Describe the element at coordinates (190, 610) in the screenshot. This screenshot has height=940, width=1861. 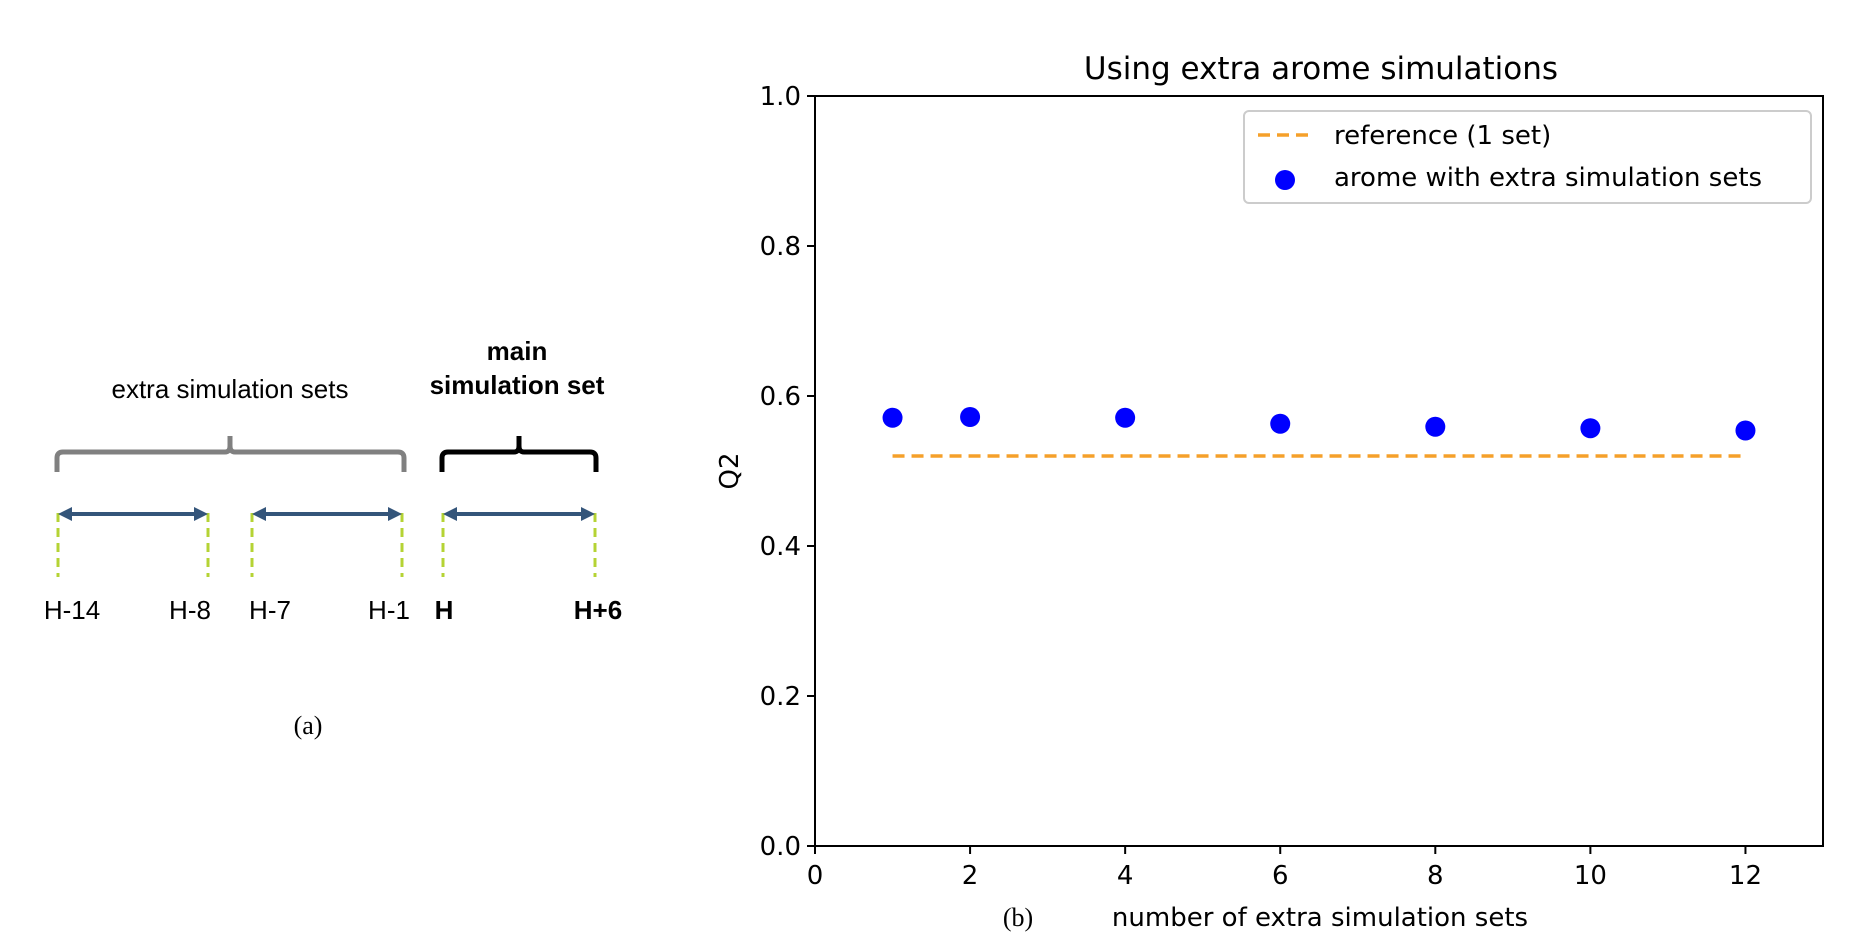
I see `tick-label-h8: H-8` at that location.